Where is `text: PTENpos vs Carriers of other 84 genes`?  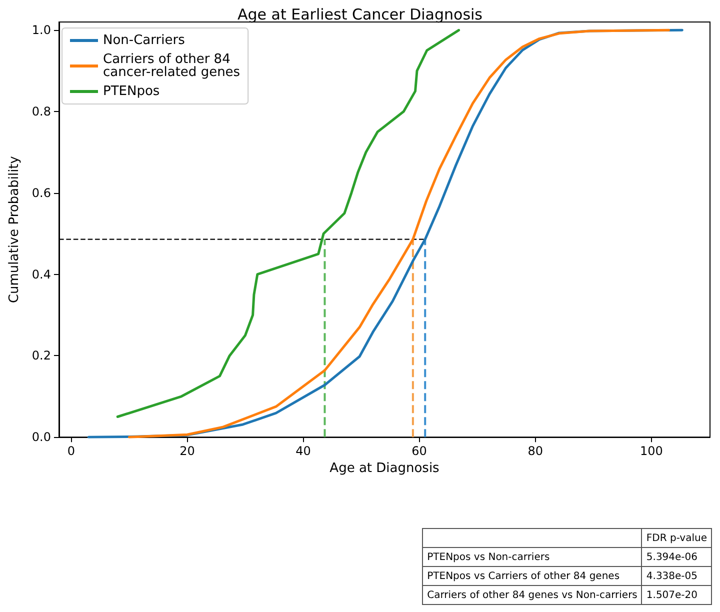 text: PTENpos vs Carriers of other 84 genes is located at coordinates (532, 576).